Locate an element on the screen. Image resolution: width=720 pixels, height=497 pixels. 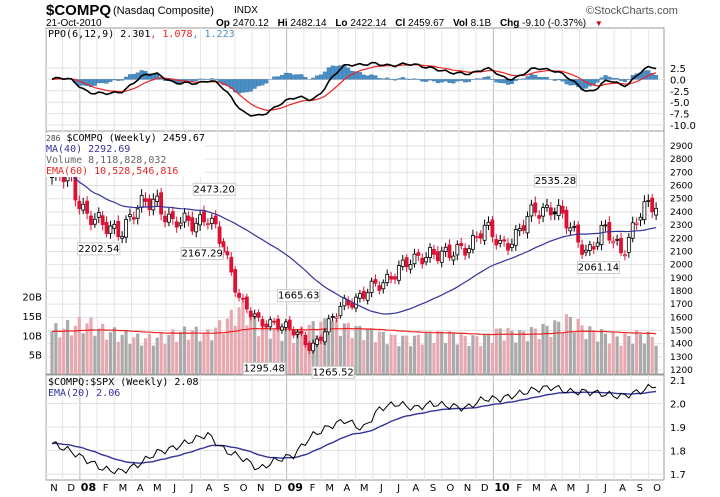
annotation-box is located at coordinates (299, 296).